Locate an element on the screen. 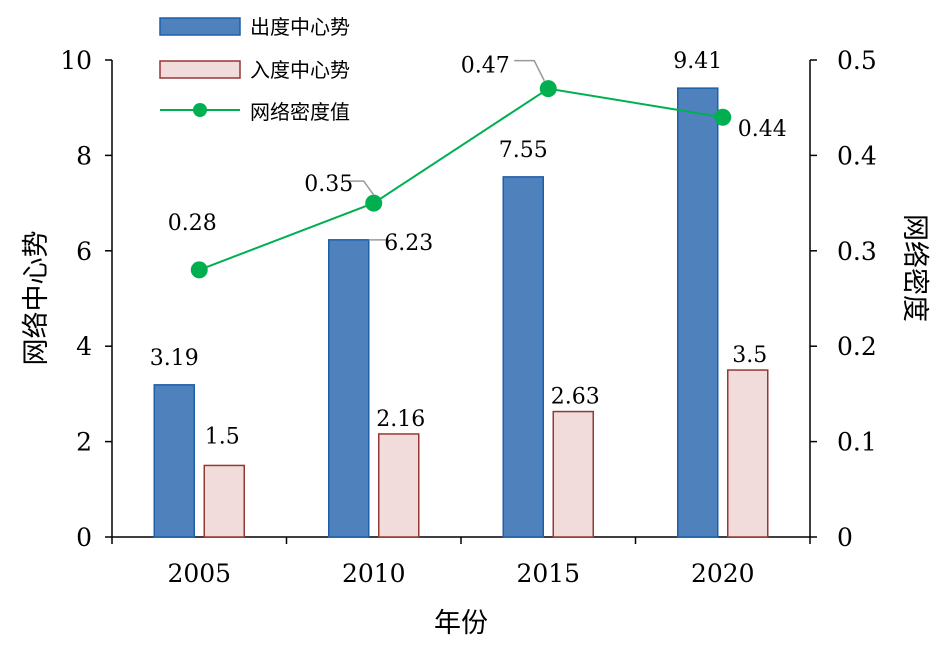 The image size is (946, 655). x-tick-label: 2010 is located at coordinates (374, 573).